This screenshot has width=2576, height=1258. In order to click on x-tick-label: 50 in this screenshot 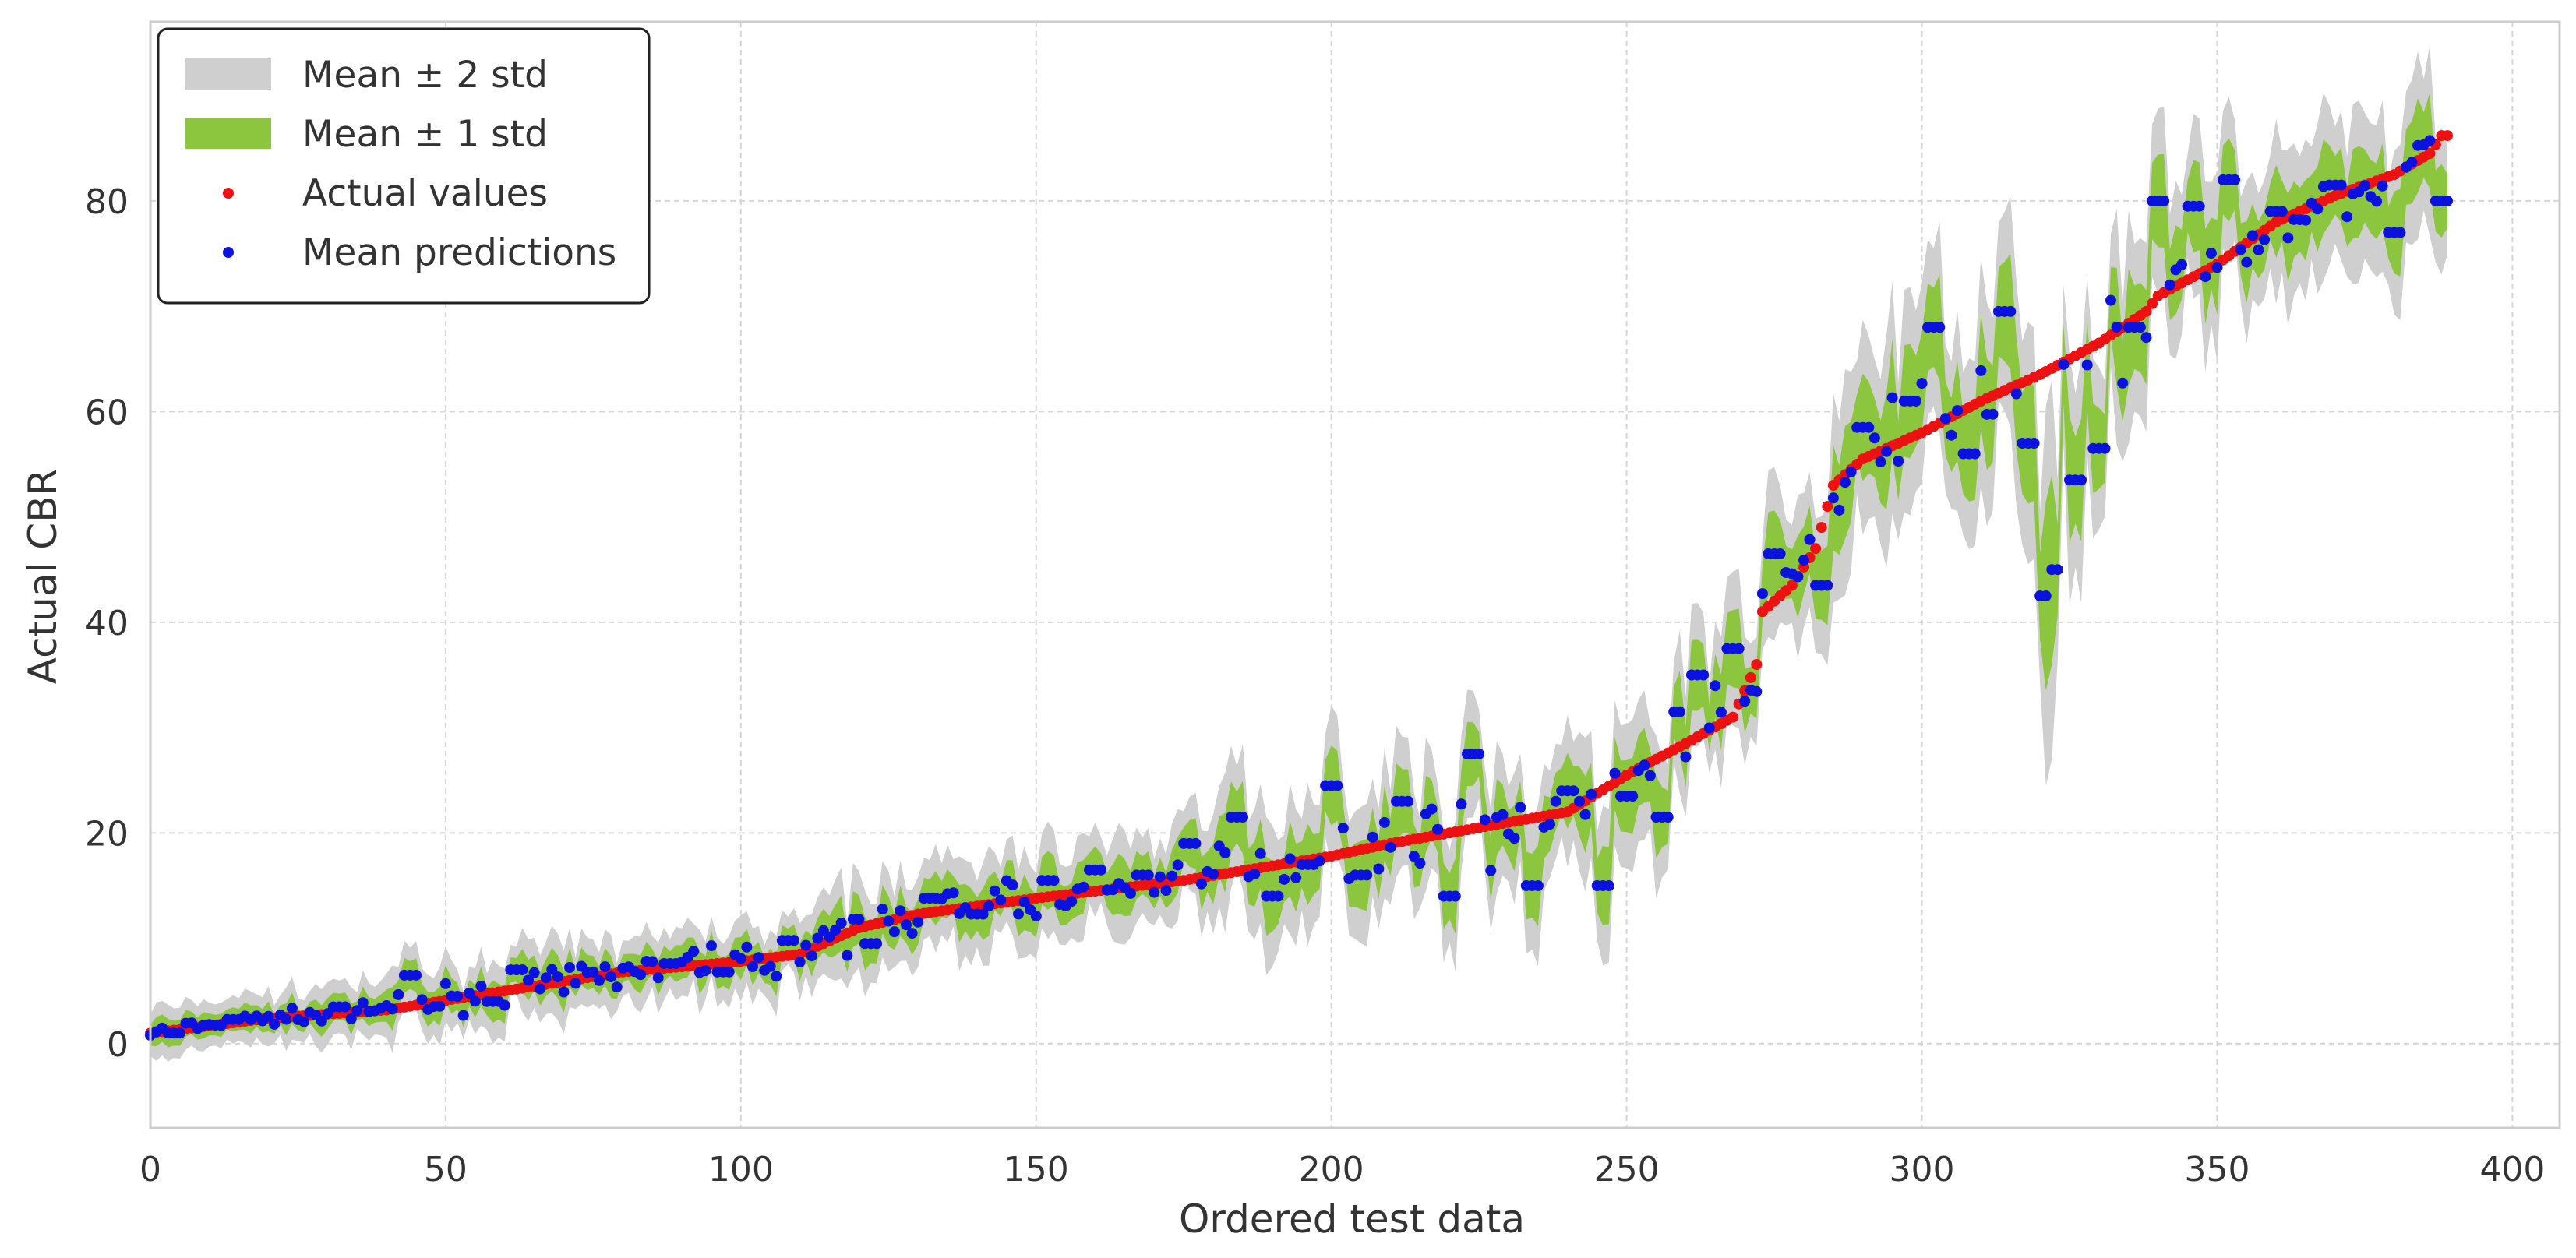, I will do `click(446, 1169)`.